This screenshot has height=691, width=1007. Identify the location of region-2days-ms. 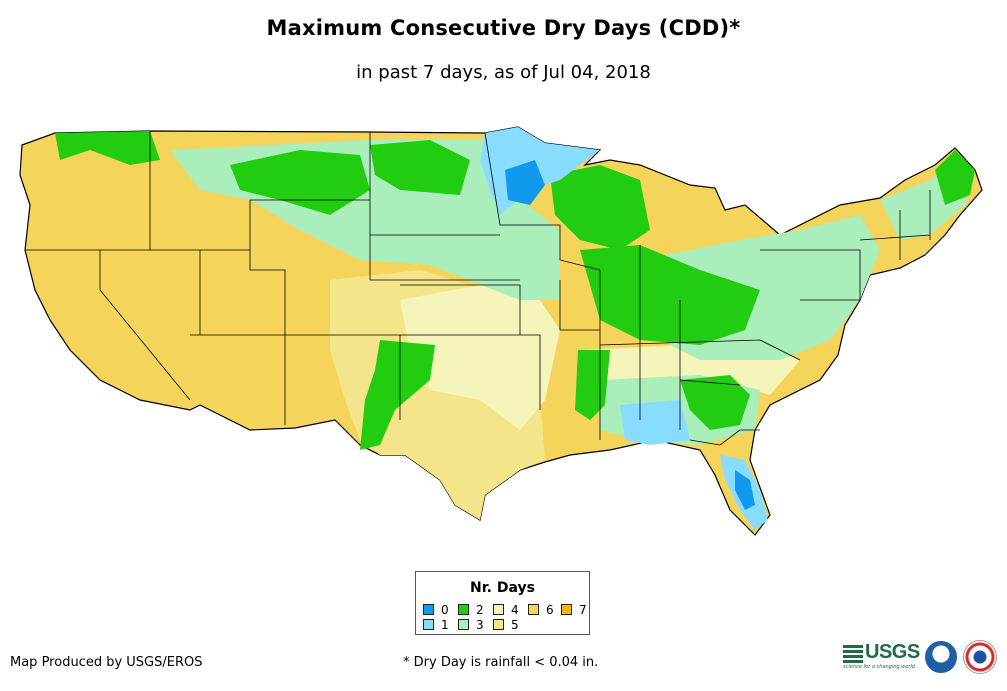
(592, 385).